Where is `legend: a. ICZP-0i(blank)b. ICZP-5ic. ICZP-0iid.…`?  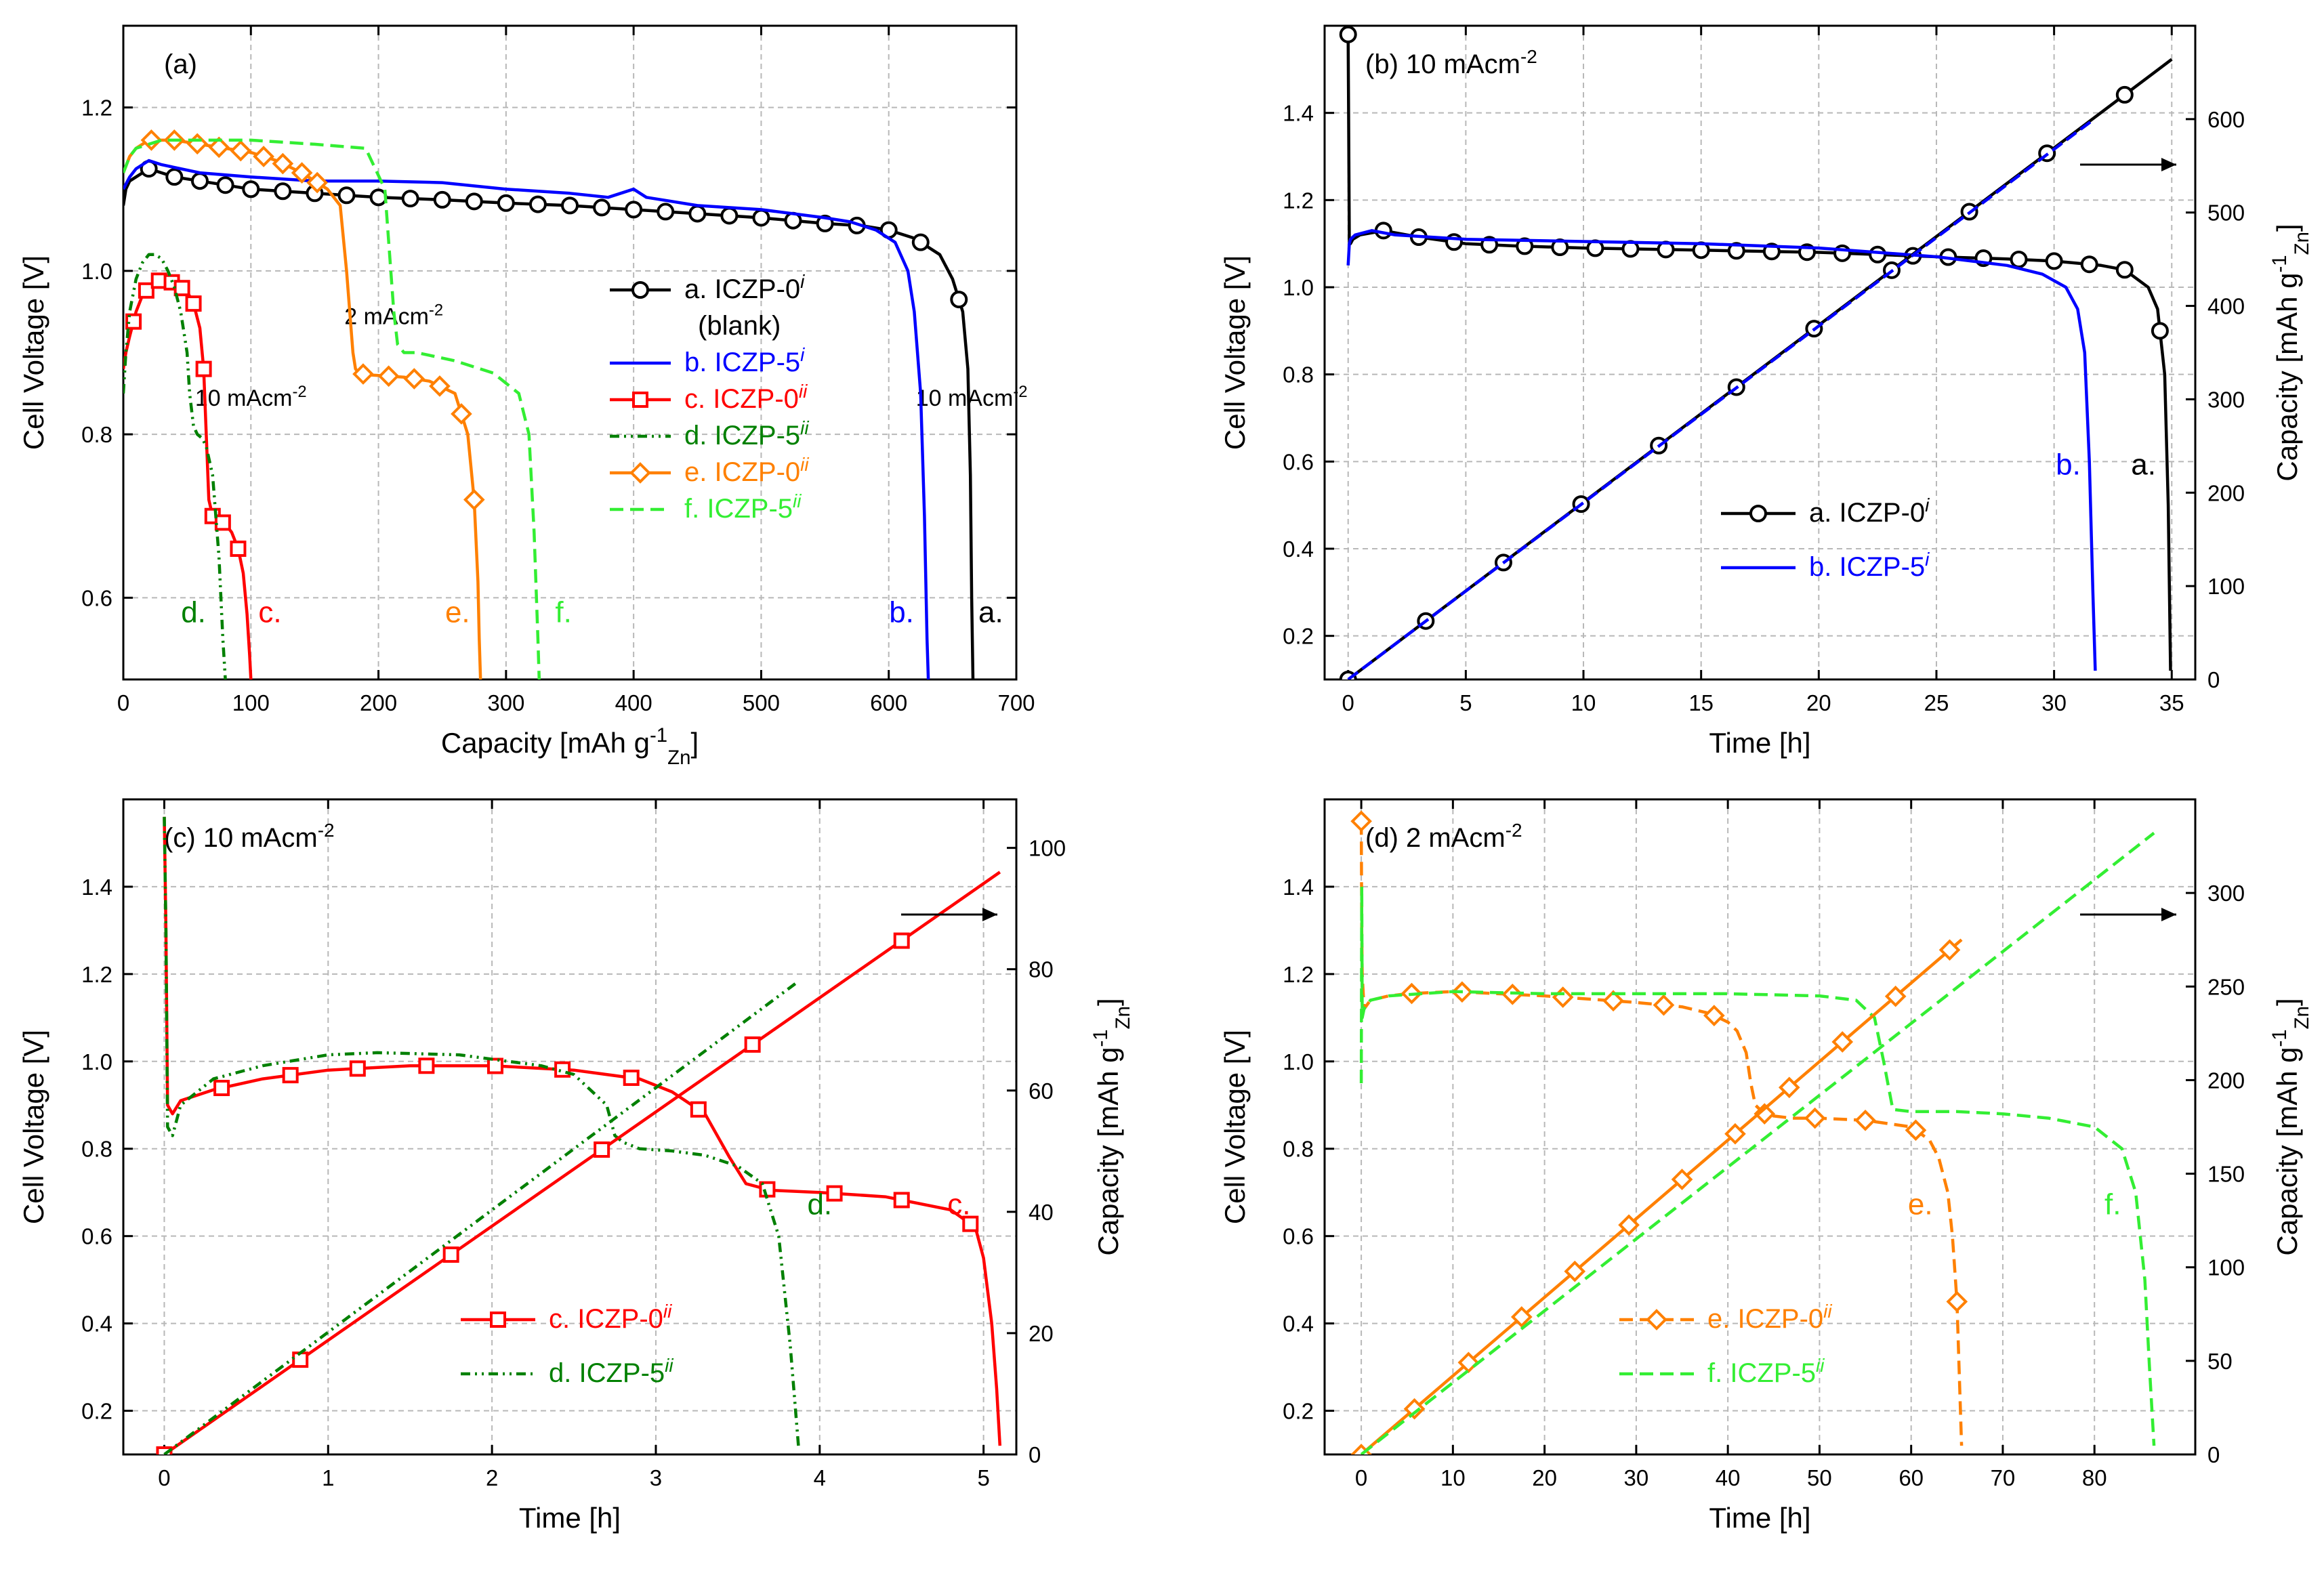 legend: a. ICZP-0i(blank)b. ICZP-5ic. ICZP-0iid.… is located at coordinates (709, 397).